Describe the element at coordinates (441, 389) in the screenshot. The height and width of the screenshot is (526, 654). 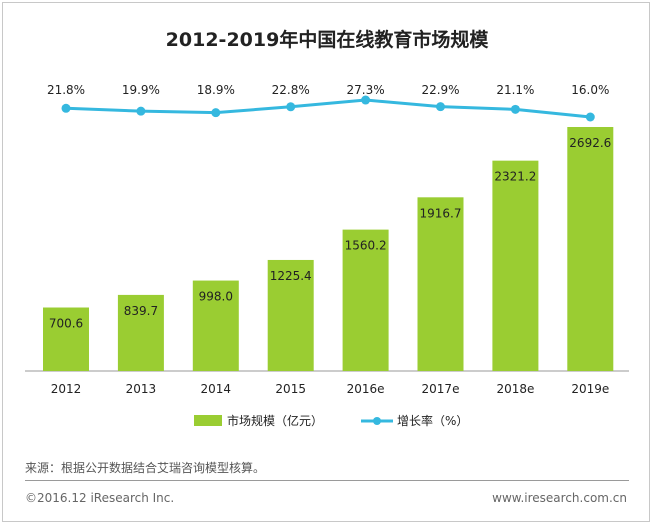
I see `x-tick-label: 2017e` at that location.